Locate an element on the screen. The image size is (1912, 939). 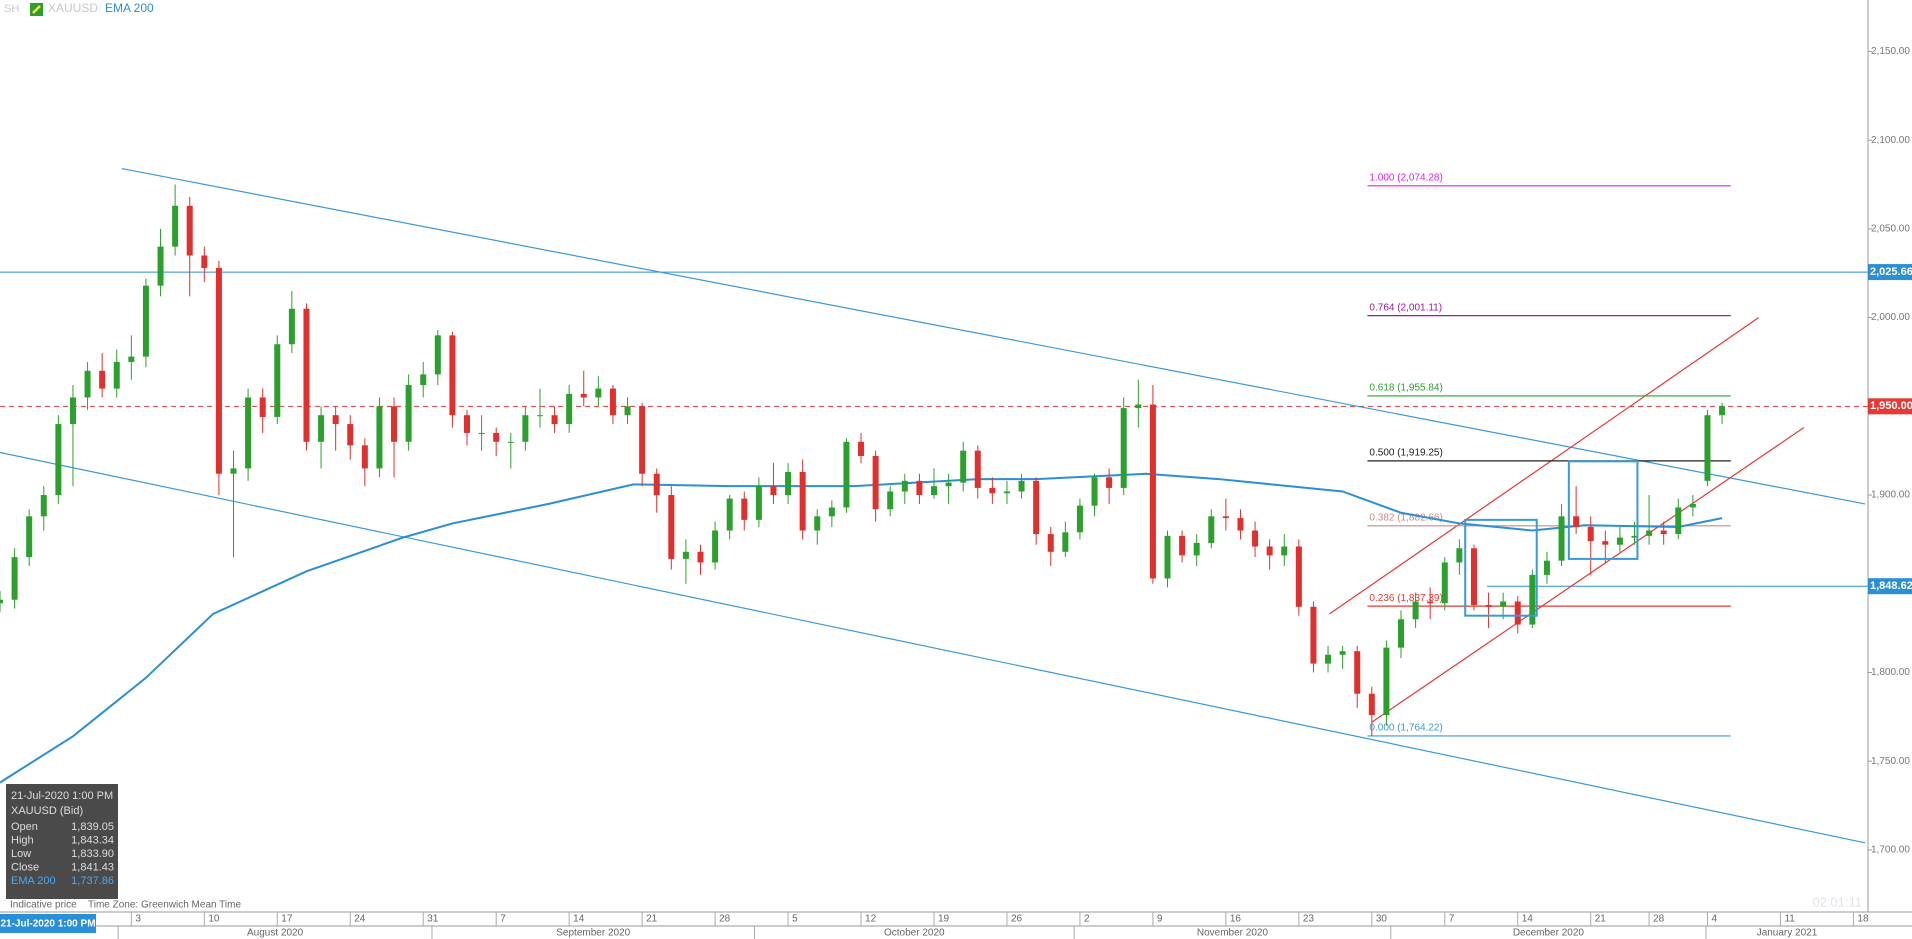
x-tick-label: 17 is located at coordinates (287, 919).